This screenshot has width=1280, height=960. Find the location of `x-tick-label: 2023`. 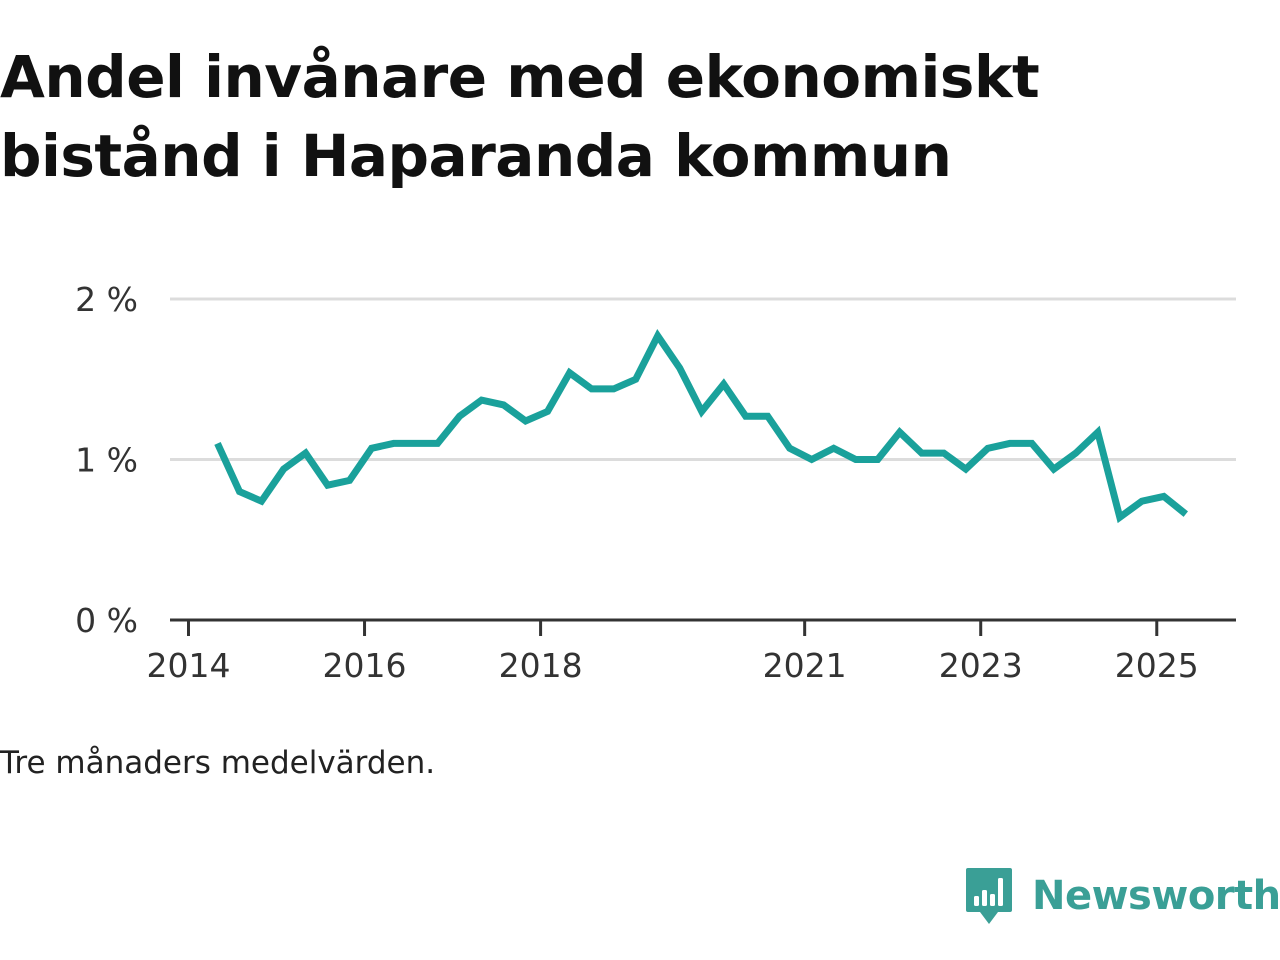

x-tick-label: 2023 is located at coordinates (981, 665).